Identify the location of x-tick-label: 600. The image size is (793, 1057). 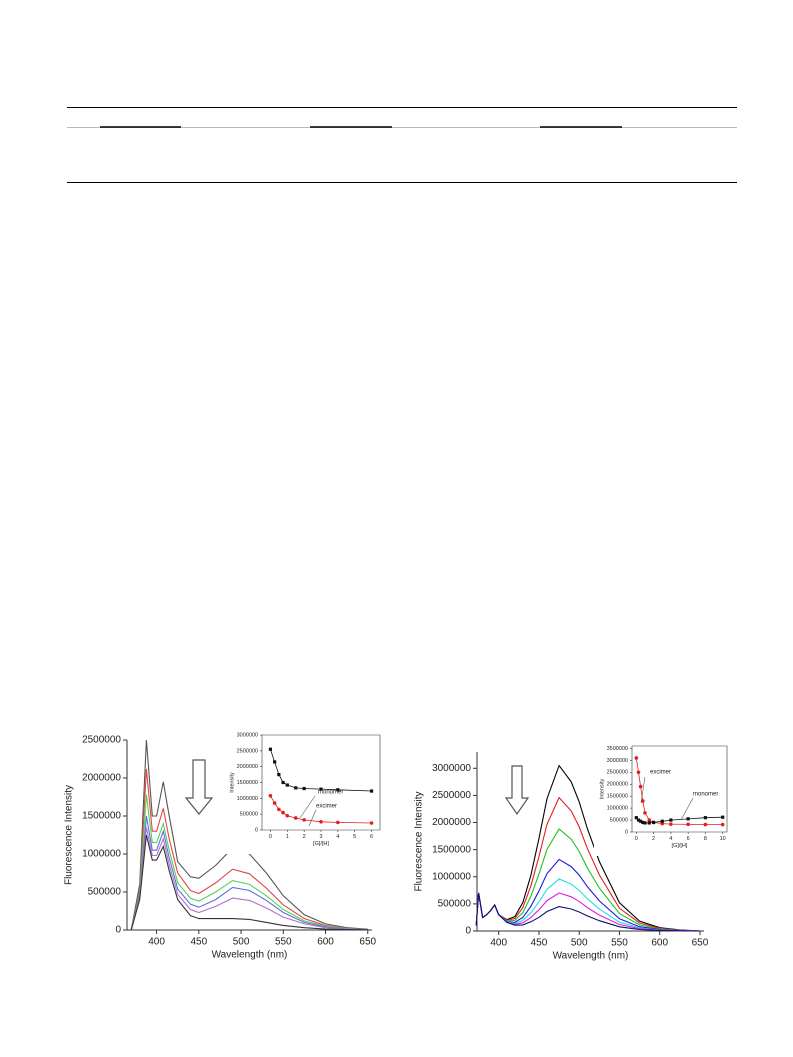
(325, 942).